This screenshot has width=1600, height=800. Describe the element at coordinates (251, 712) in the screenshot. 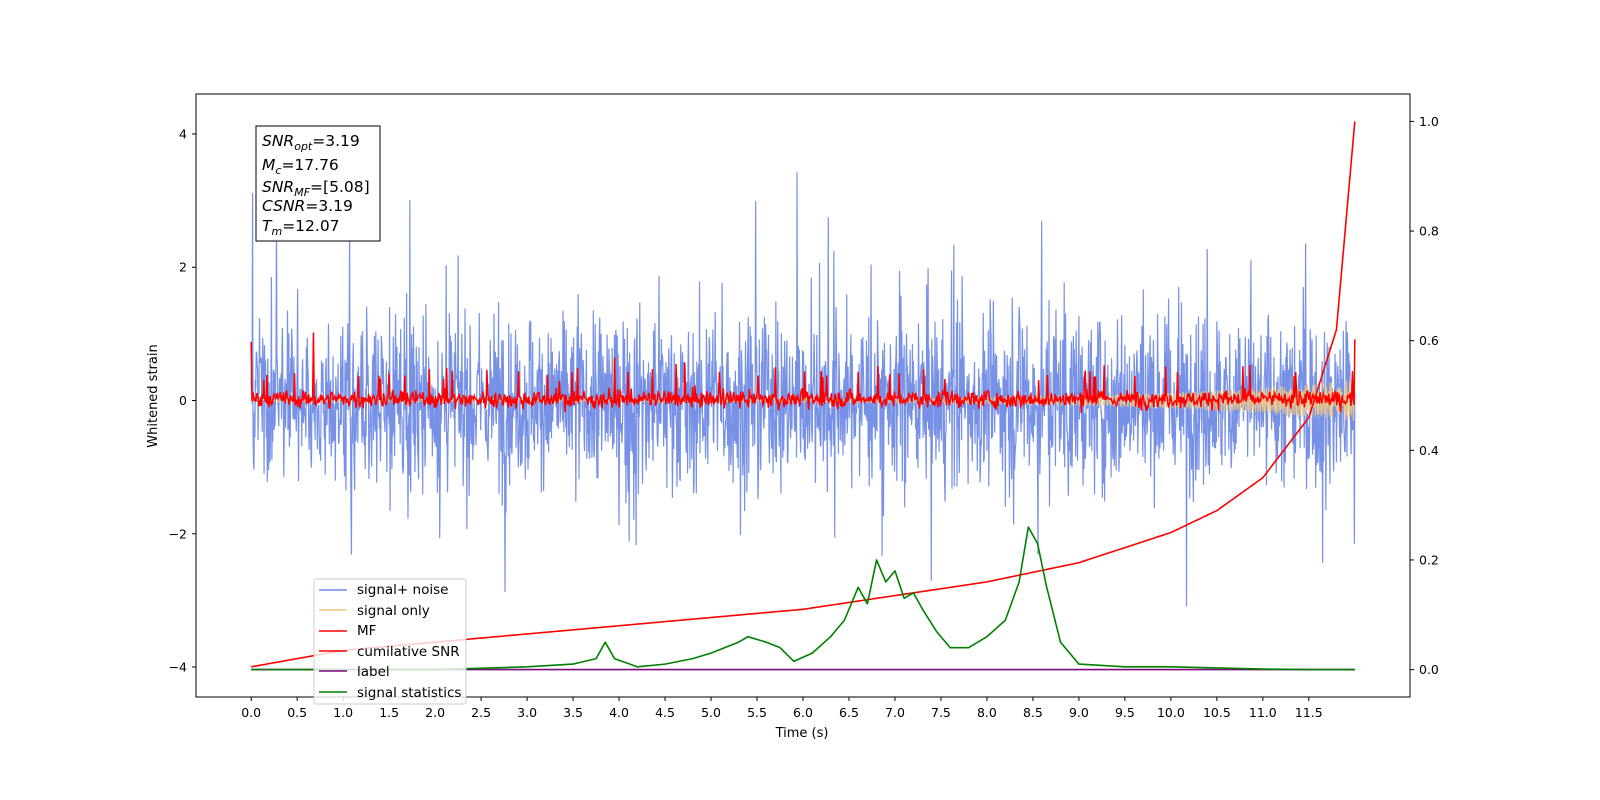

I see `x-tick-label: 0.0` at that location.